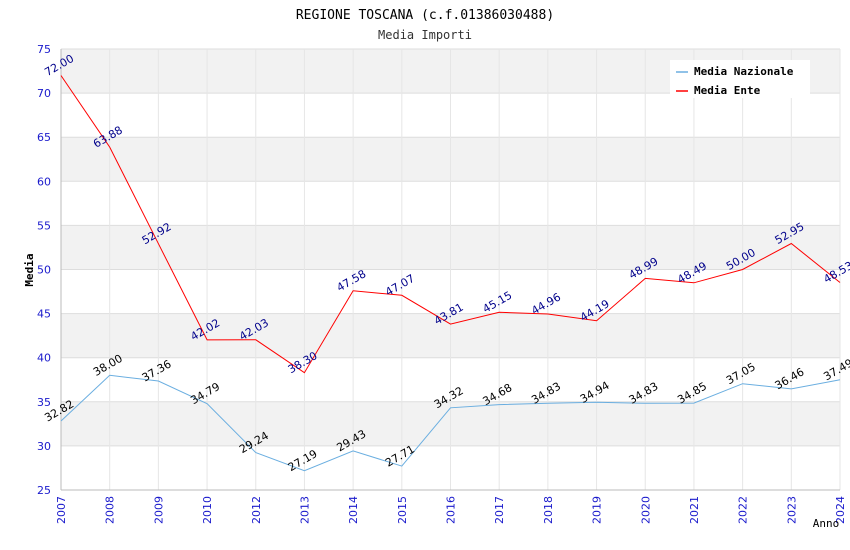 Image resolution: width=850 pixels, height=550 pixels. I want to click on x-tick-label: 2009, so click(158, 510).